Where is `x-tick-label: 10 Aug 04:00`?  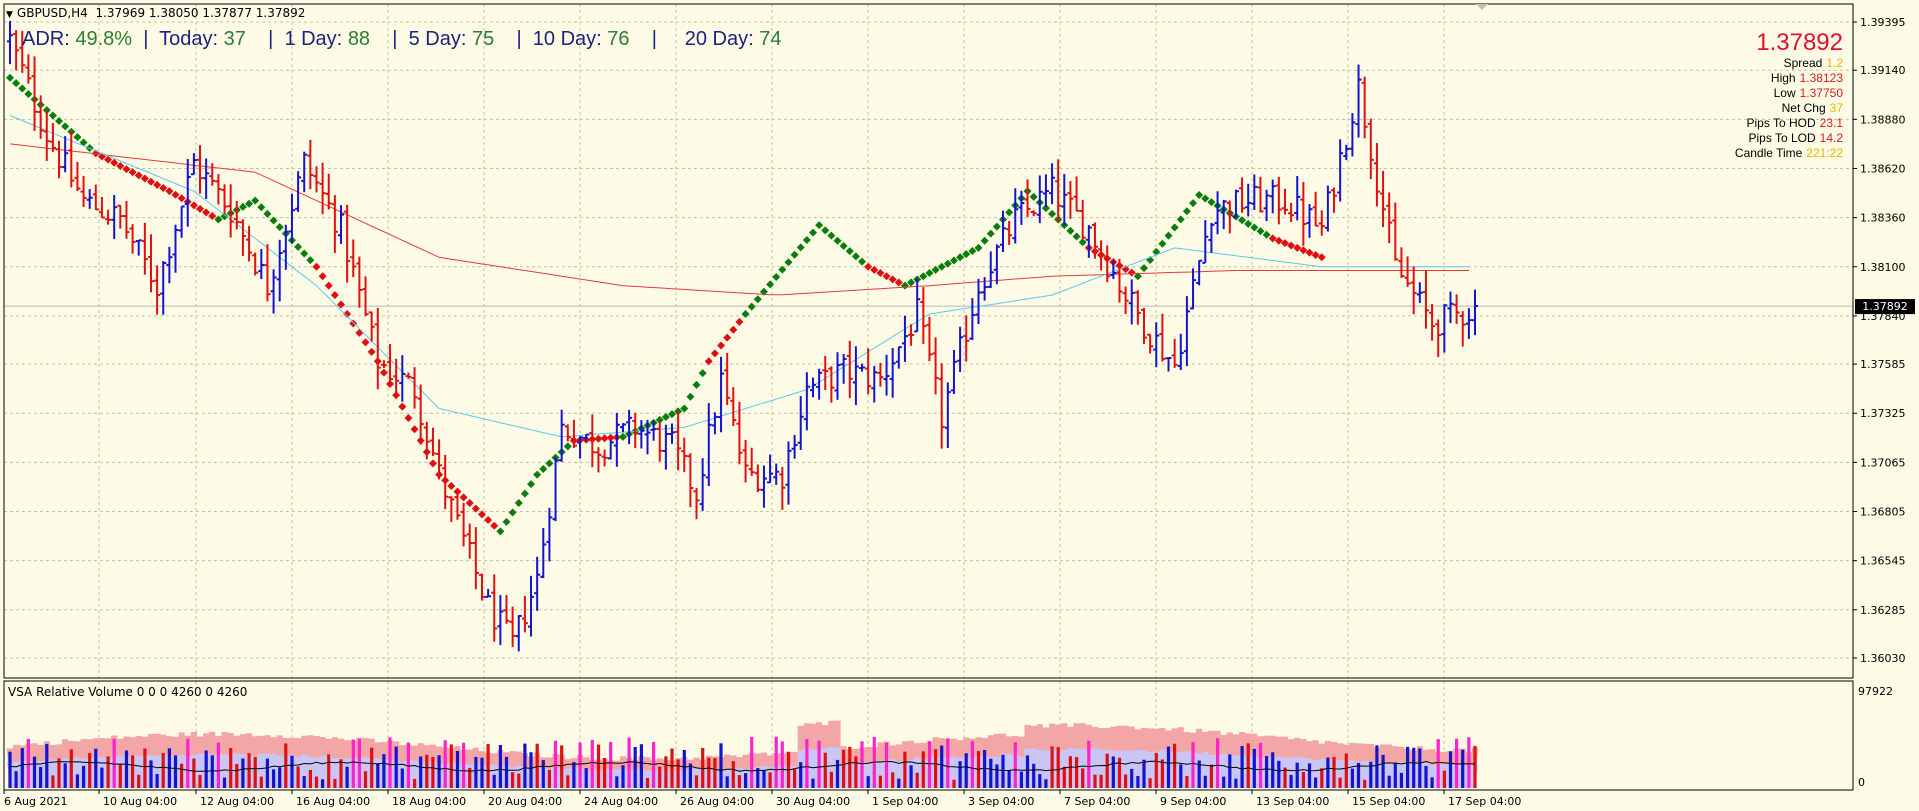 x-tick-label: 10 Aug 04:00 is located at coordinates (140, 801).